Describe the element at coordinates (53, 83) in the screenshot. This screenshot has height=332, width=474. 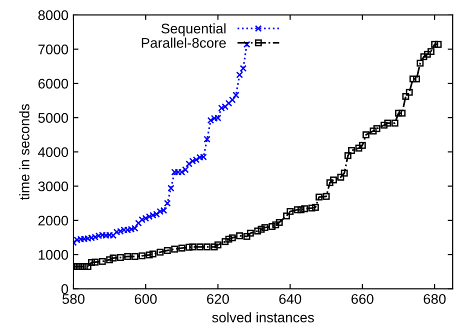
I see `y-tick-label: 6000` at that location.